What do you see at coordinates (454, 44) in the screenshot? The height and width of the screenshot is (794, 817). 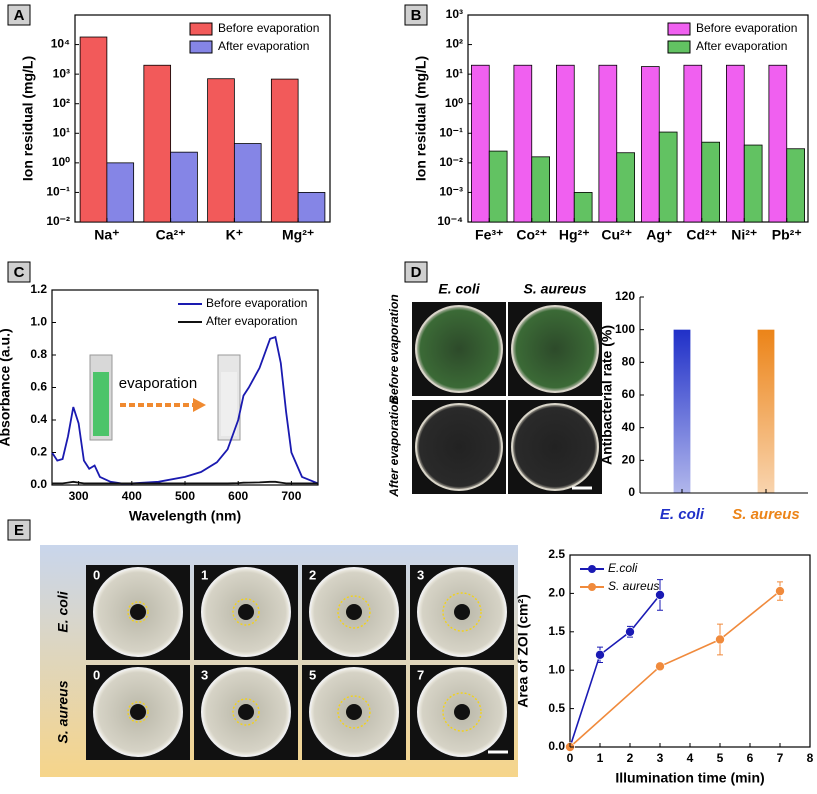 I see `y-tick-label: 10²` at bounding box center [454, 44].